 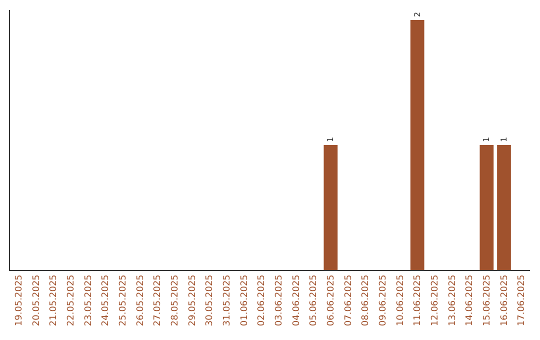 What do you see at coordinates (470, 300) in the screenshot?
I see `x-tick-label: 14.06.2025` at bounding box center [470, 300].